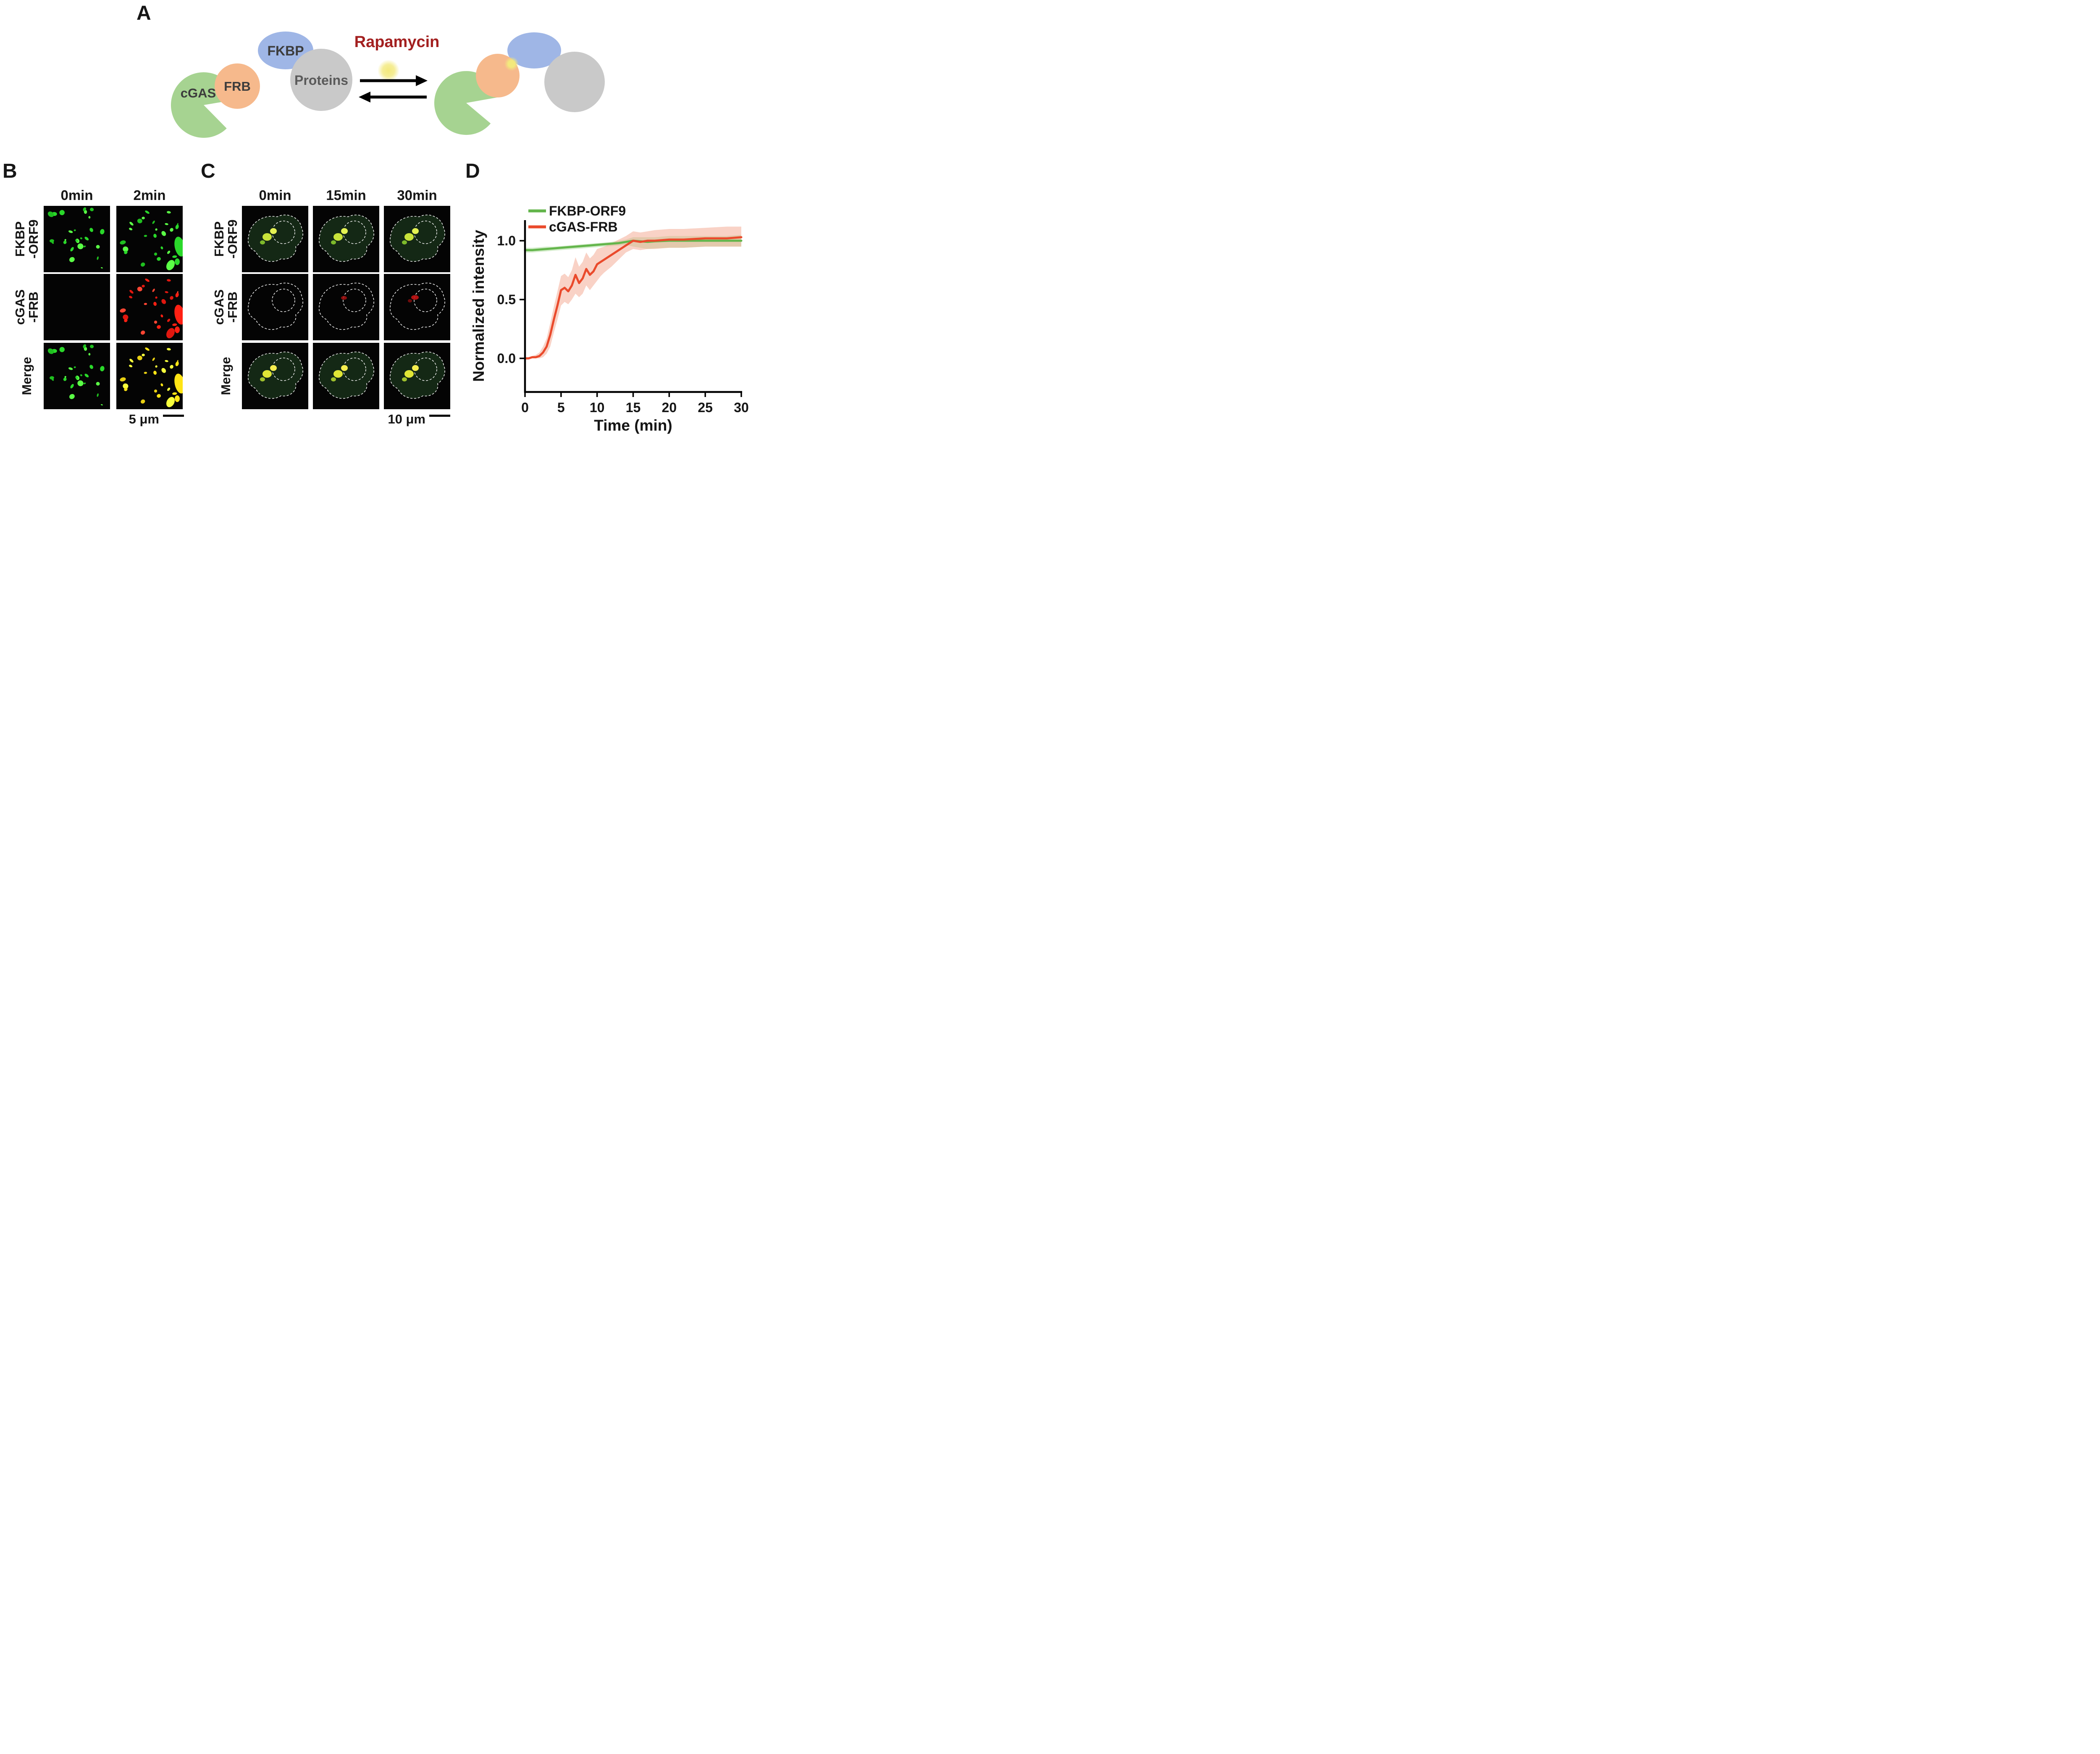 This screenshot has width=2100, height=1754. I want to click on panel-c-image-r3c3, so click(417, 376).